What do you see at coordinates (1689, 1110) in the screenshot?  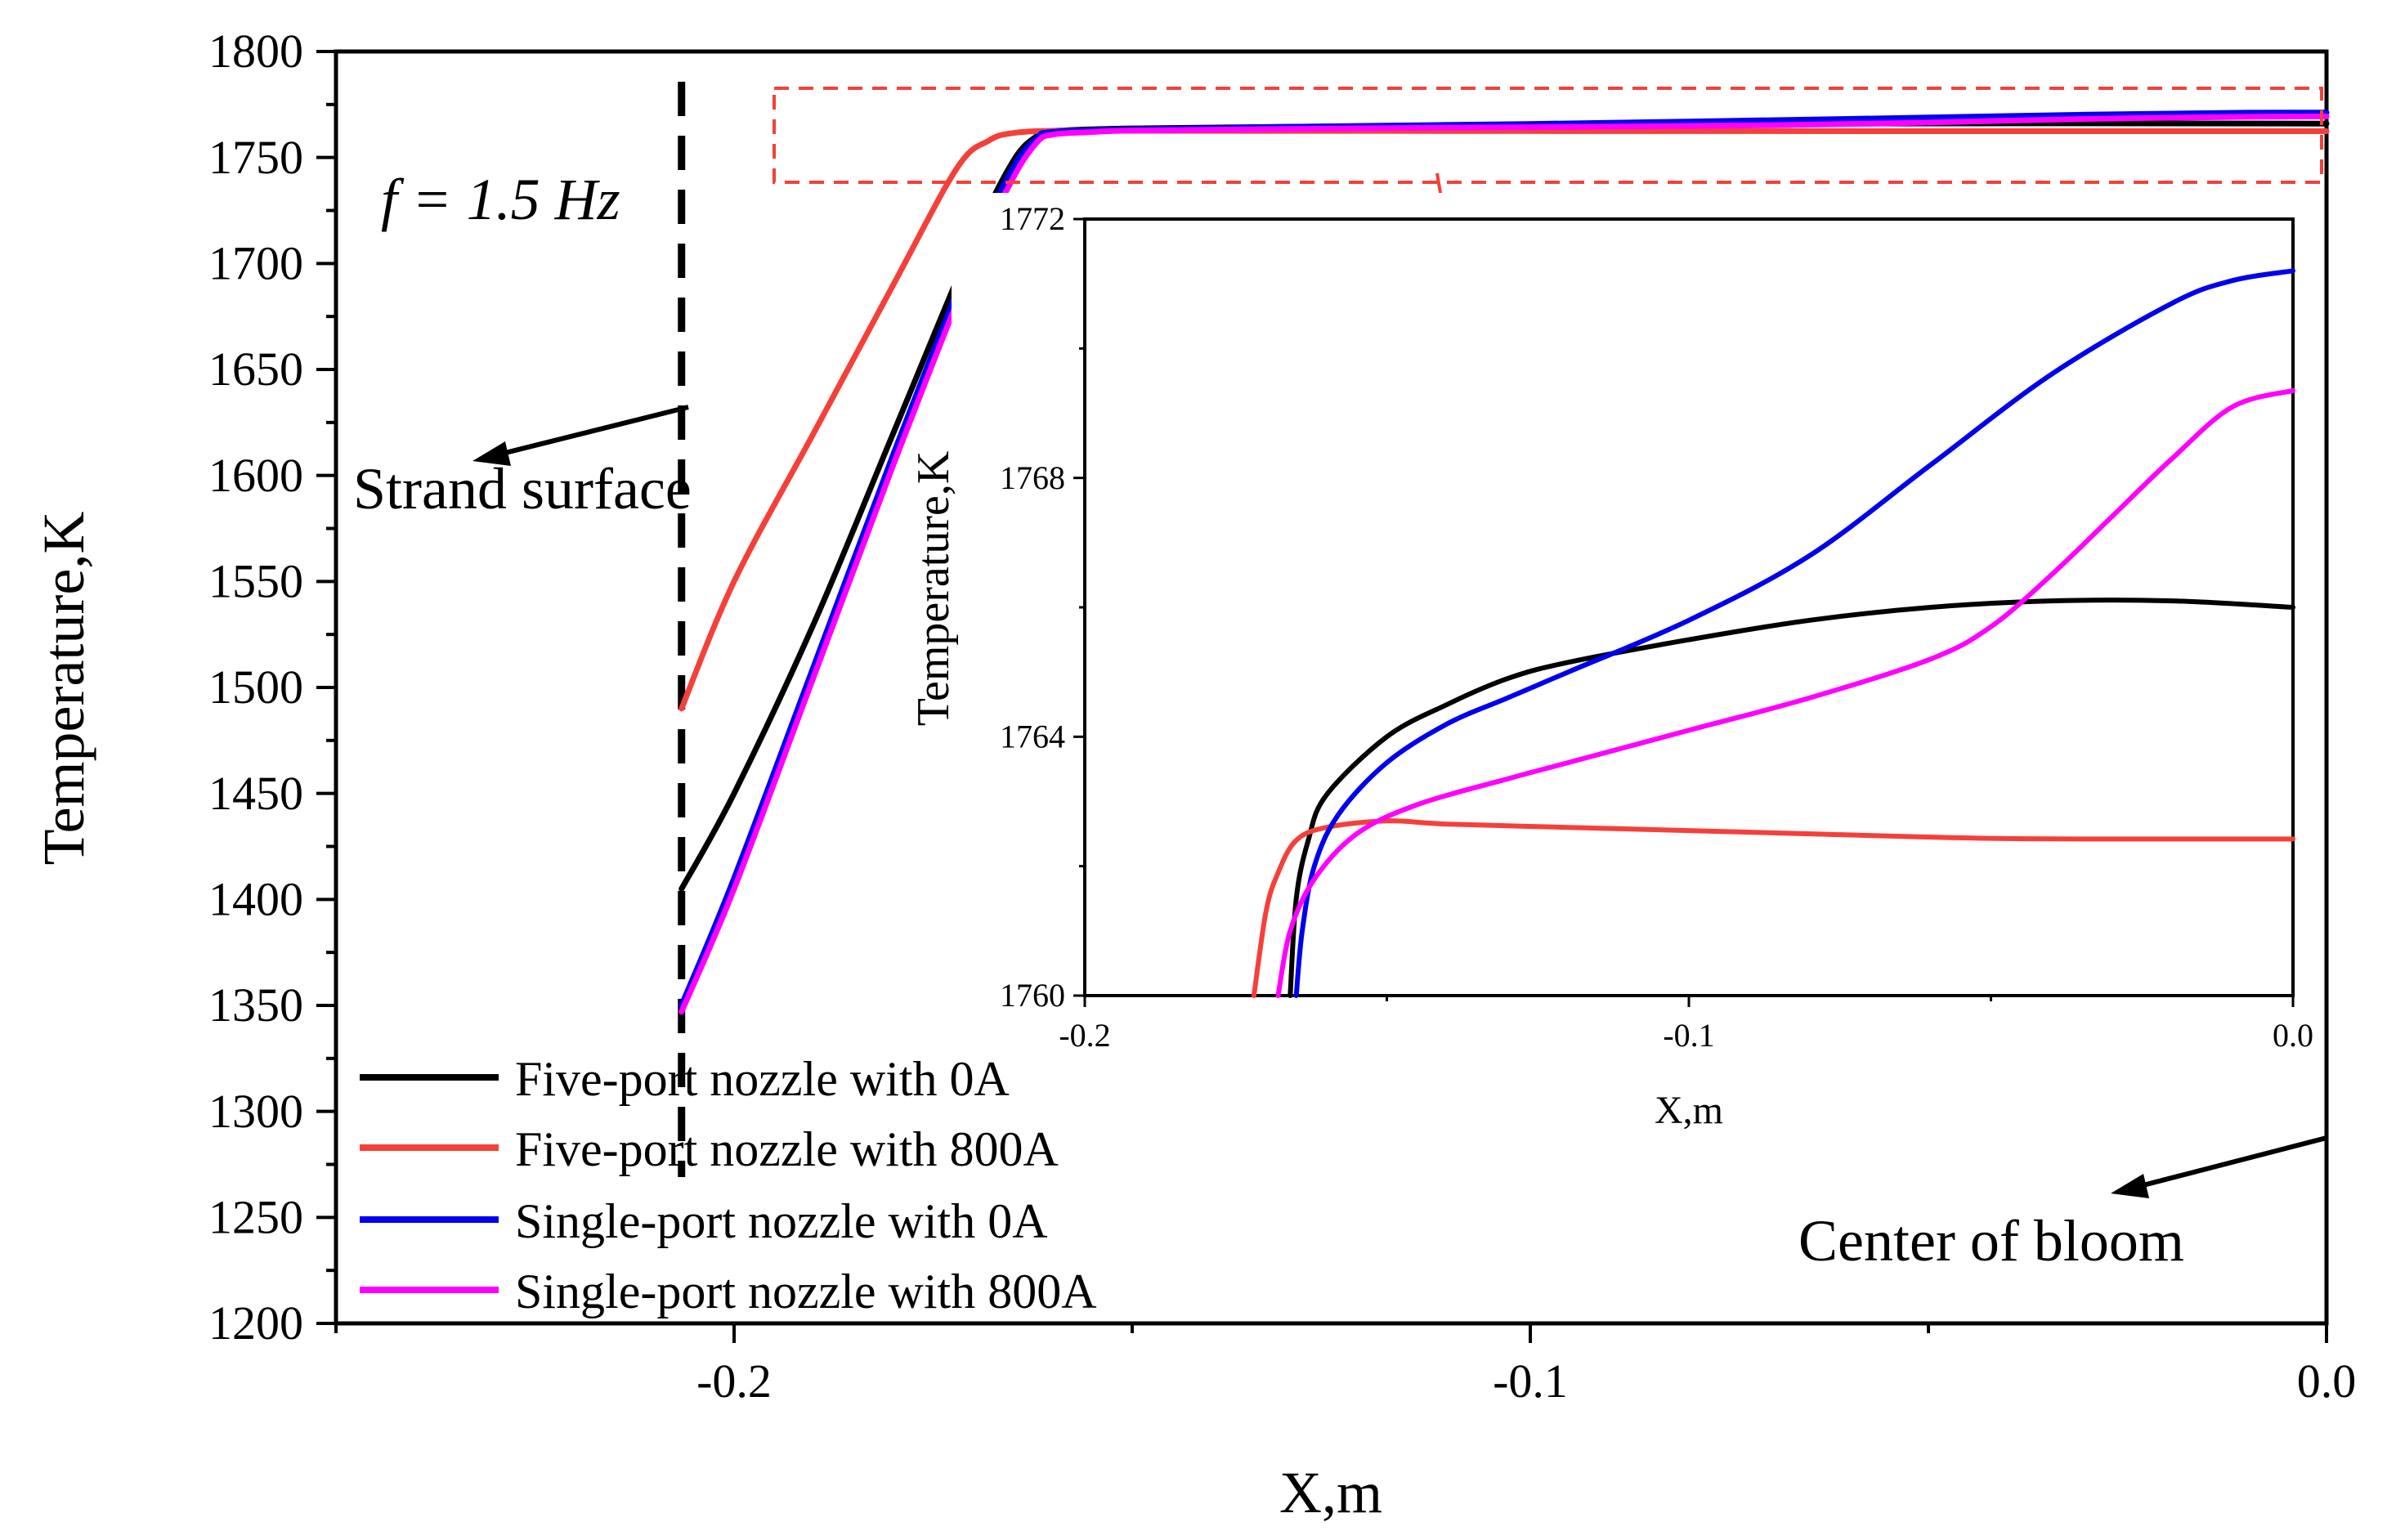 I see `inset-x-axis-label: X,m` at bounding box center [1689, 1110].